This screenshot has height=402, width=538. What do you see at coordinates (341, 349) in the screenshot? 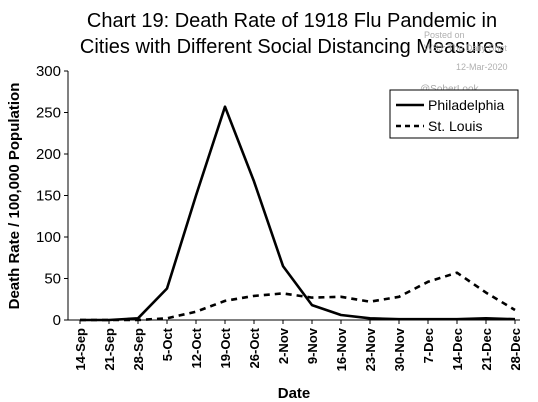
I see `x-tick-label: 16-Nov` at bounding box center [341, 349].